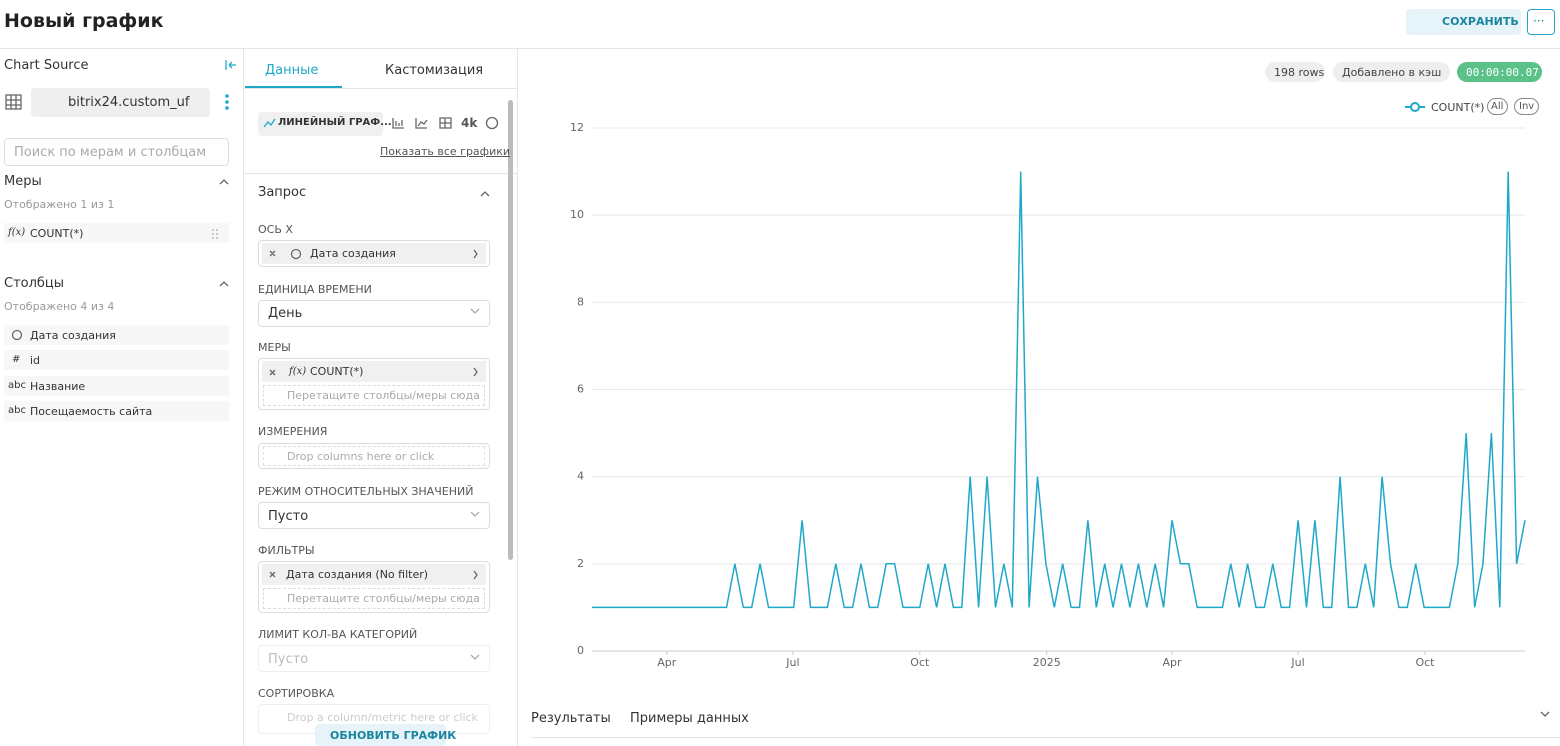  Describe the element at coordinates (91, 411) in the screenshot. I see `item-name: Посещаемость сайта` at that location.